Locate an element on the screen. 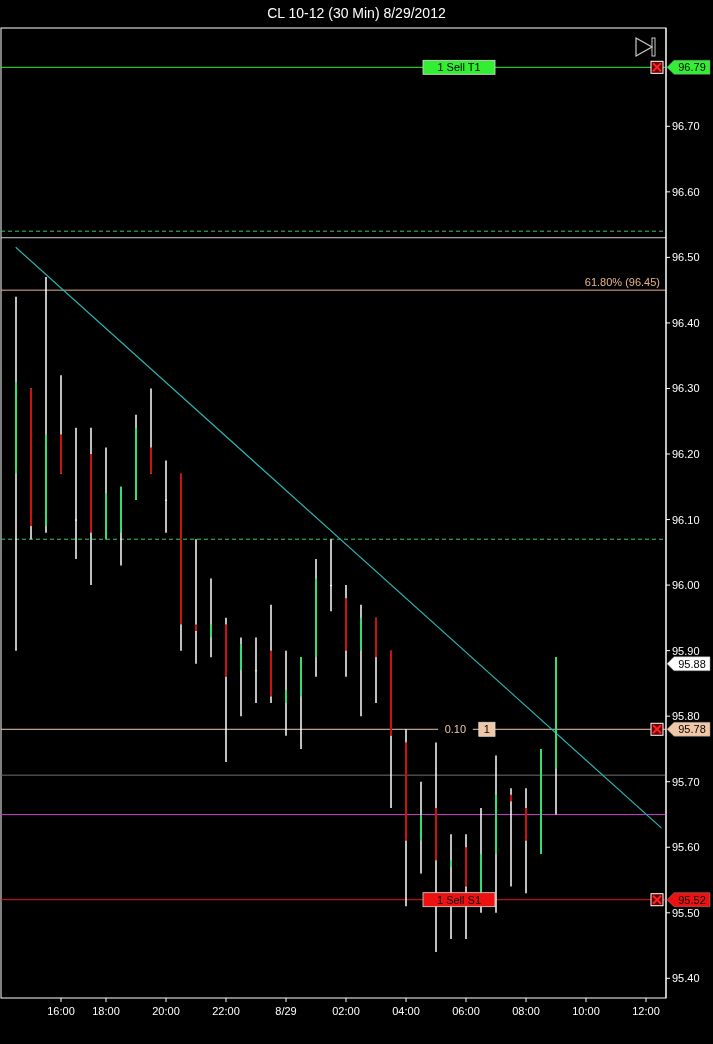  x-tick-label: 08:00 is located at coordinates (526, 1011).